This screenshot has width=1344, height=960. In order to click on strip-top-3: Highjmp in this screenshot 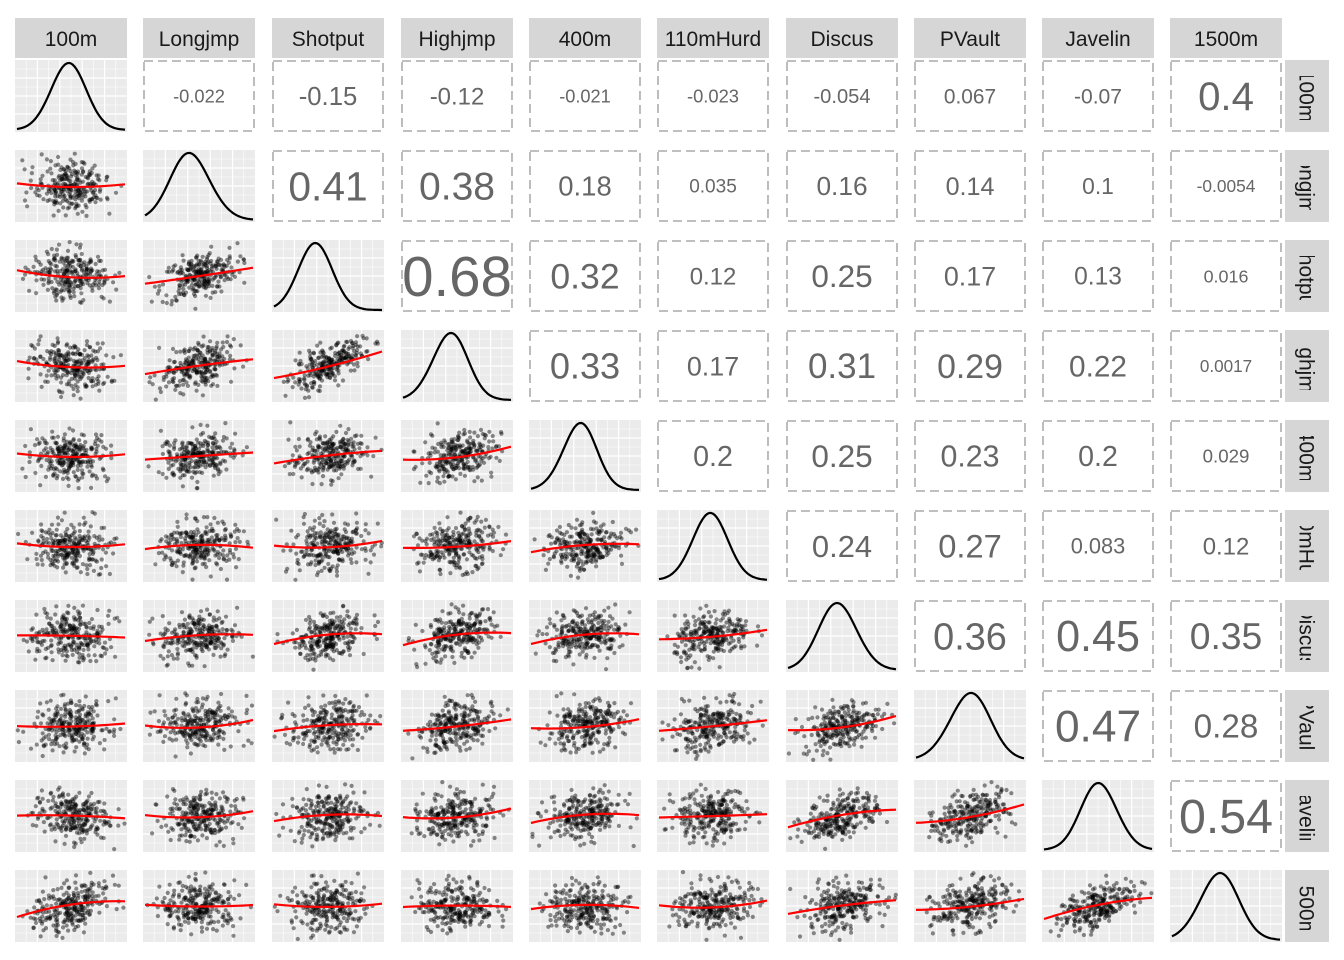, I will do `click(457, 38)`.